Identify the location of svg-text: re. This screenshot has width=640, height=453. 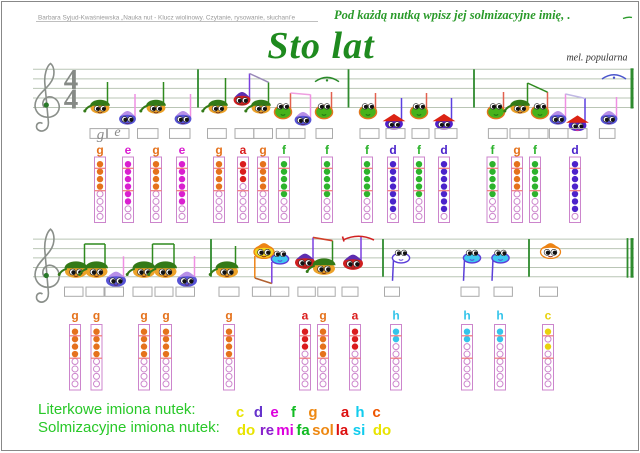
(267, 430).